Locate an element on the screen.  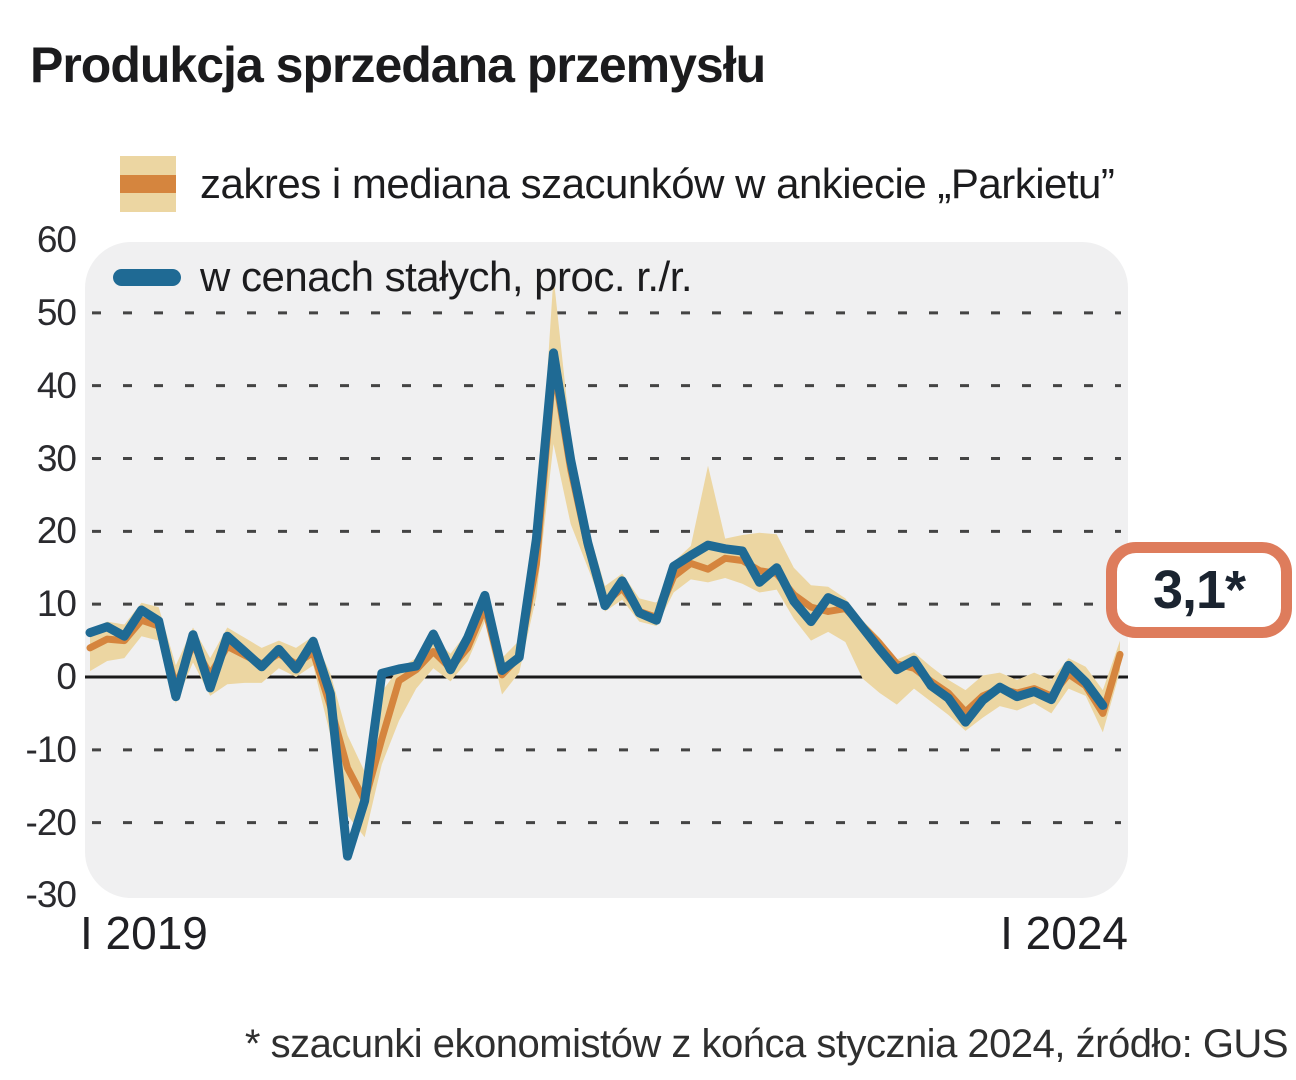
legend-item-actual: w cenach stałych, proc. r./r. is located at coordinates (403, 277).